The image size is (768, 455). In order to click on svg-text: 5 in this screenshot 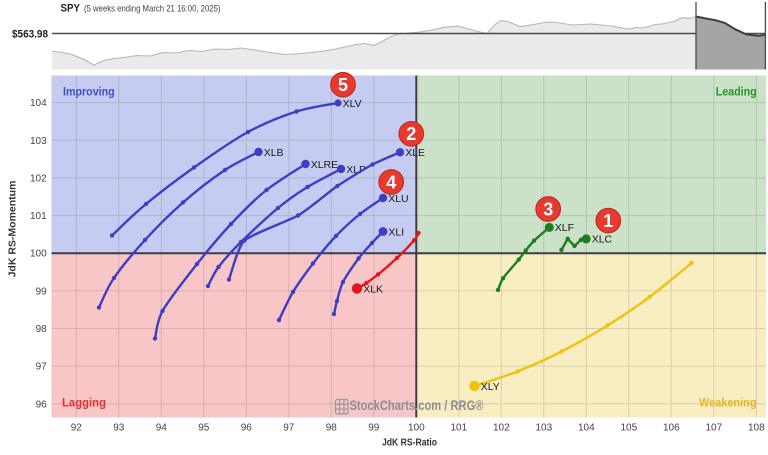, I will do `click(343, 85)`.